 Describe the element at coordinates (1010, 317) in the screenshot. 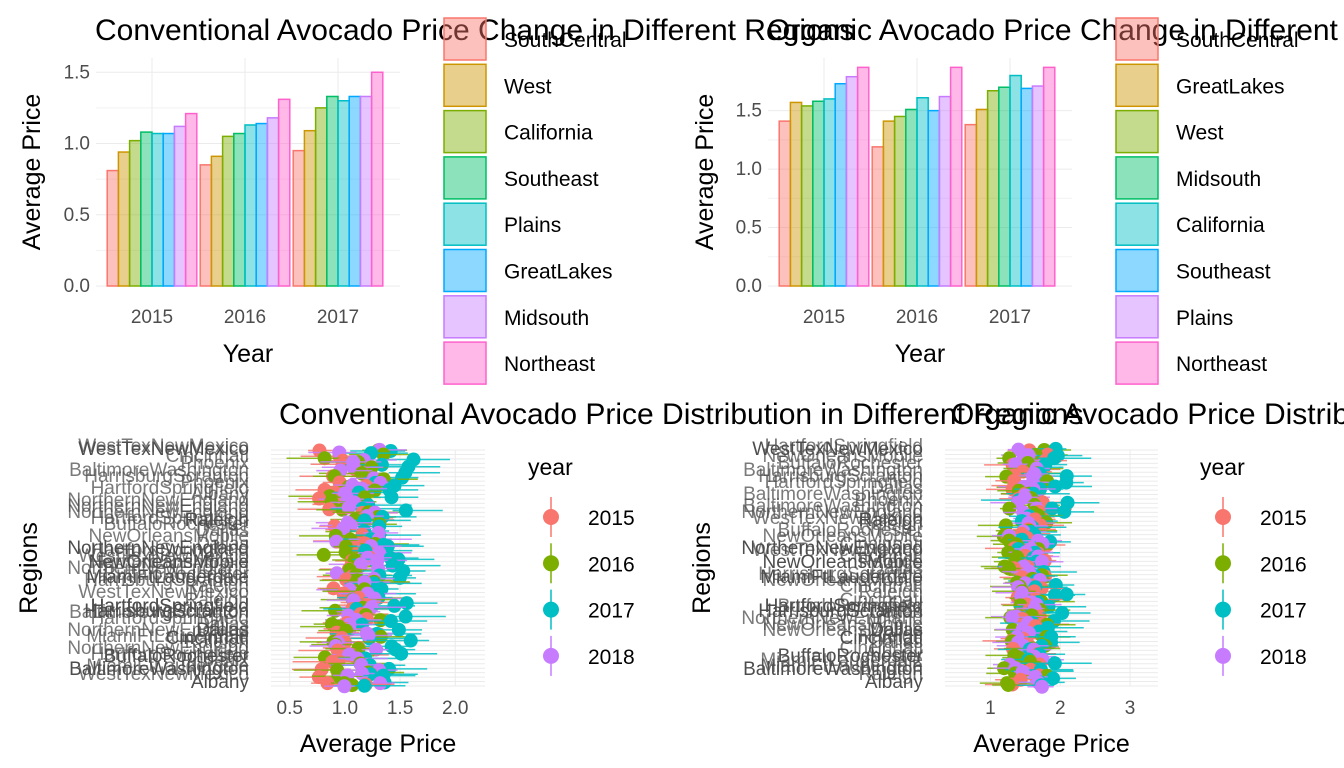

I see `x-tick-label: 2017` at that location.